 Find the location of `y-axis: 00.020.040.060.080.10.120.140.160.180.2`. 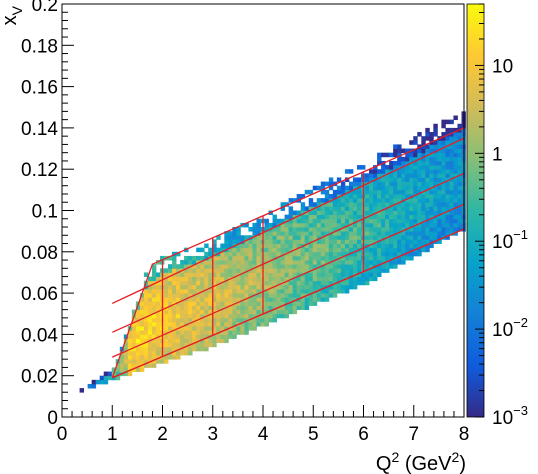

y-axis: 00.020.040.060.080.10.120.140.160.180.2 is located at coordinates (47, 214).